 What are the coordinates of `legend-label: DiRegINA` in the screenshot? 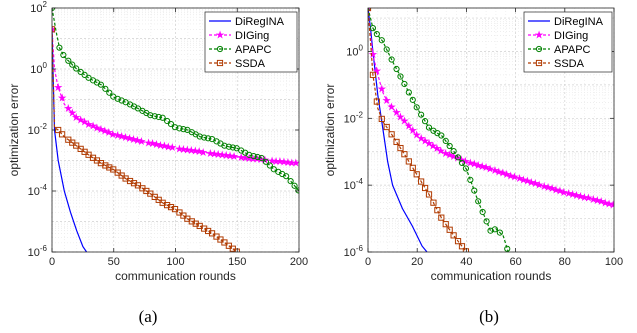 It's located at (260, 22).